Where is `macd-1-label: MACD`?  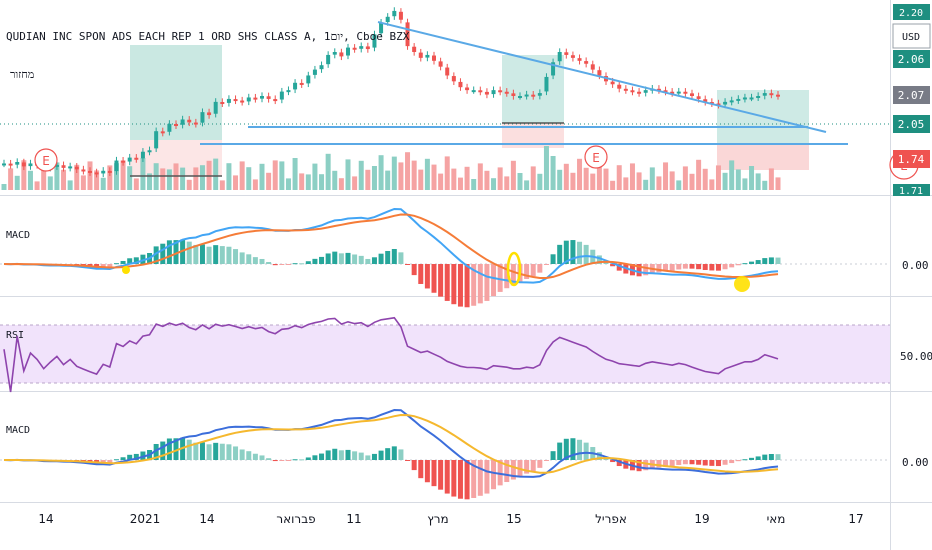
macd-1-label: MACD is located at coordinates (18, 235).